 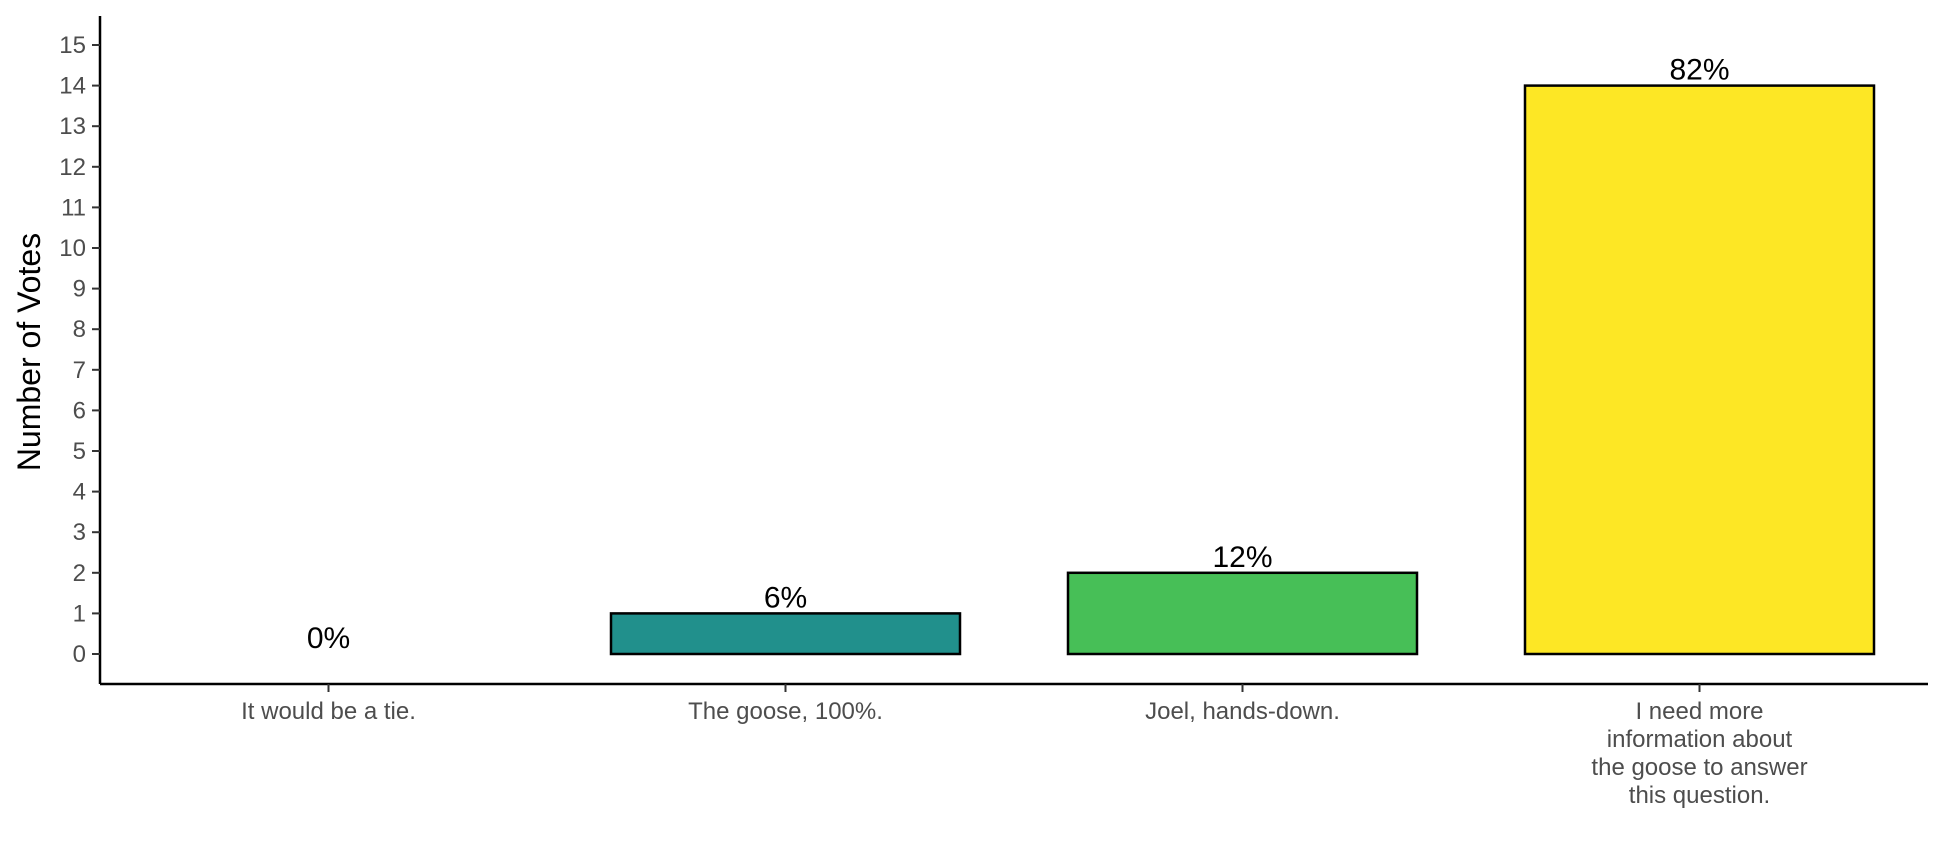 I want to click on y-tick-label: 6, so click(x=79, y=410).